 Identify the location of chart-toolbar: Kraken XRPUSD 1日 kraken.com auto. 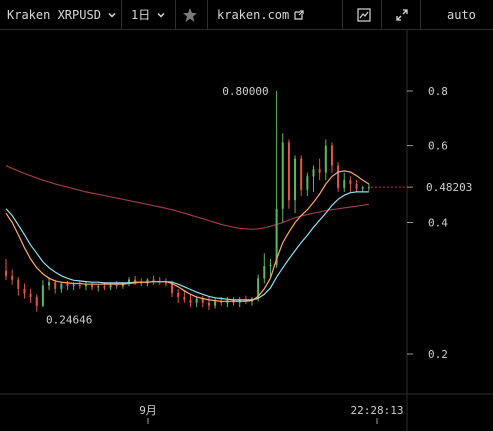
(246, 15).